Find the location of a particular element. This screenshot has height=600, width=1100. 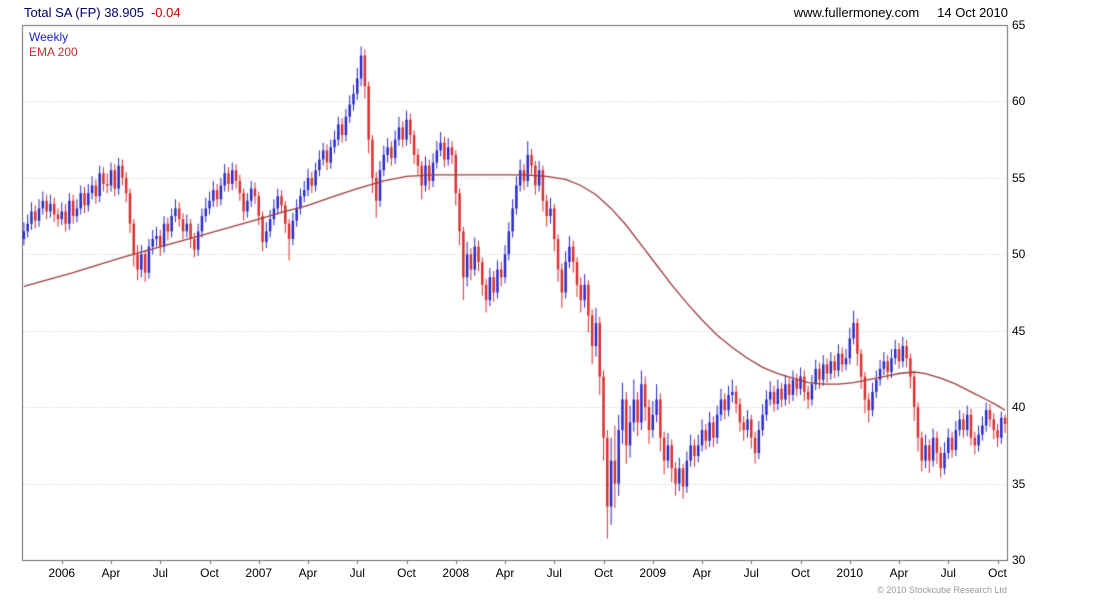

legend-ema-label: EMA 200 is located at coordinates (53, 52).